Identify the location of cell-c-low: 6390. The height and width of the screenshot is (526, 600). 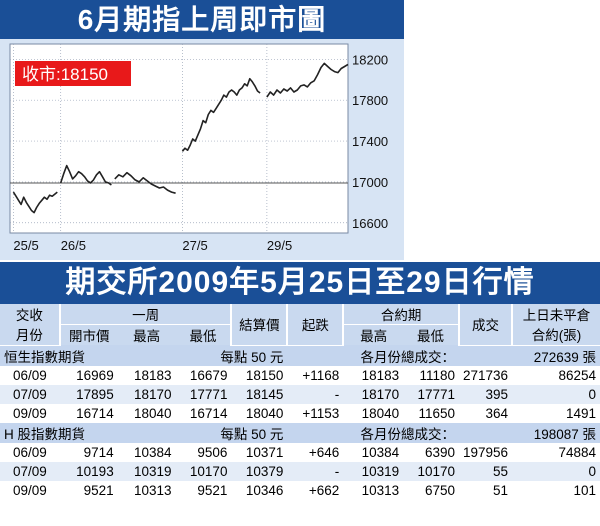
(431, 452).